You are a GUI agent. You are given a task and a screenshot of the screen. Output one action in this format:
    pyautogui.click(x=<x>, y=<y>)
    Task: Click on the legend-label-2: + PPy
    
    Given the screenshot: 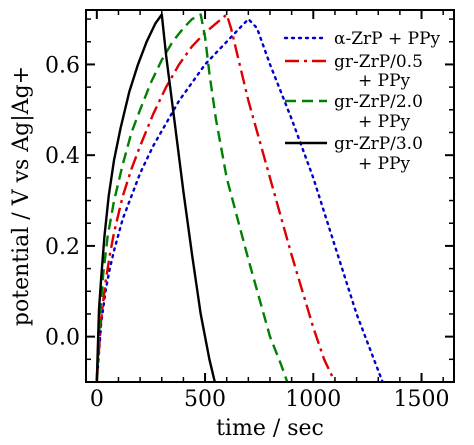 What is the action you would take?
    pyautogui.click(x=384, y=81)
    